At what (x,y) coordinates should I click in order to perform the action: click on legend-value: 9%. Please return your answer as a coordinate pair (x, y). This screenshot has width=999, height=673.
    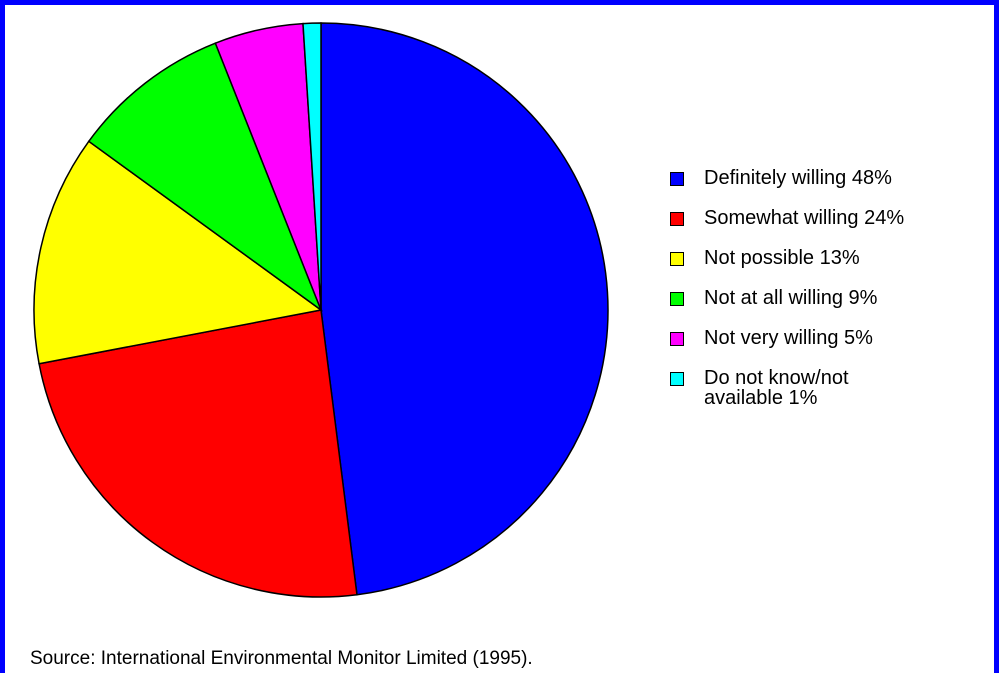
    Looking at the image, I should click on (863, 298).